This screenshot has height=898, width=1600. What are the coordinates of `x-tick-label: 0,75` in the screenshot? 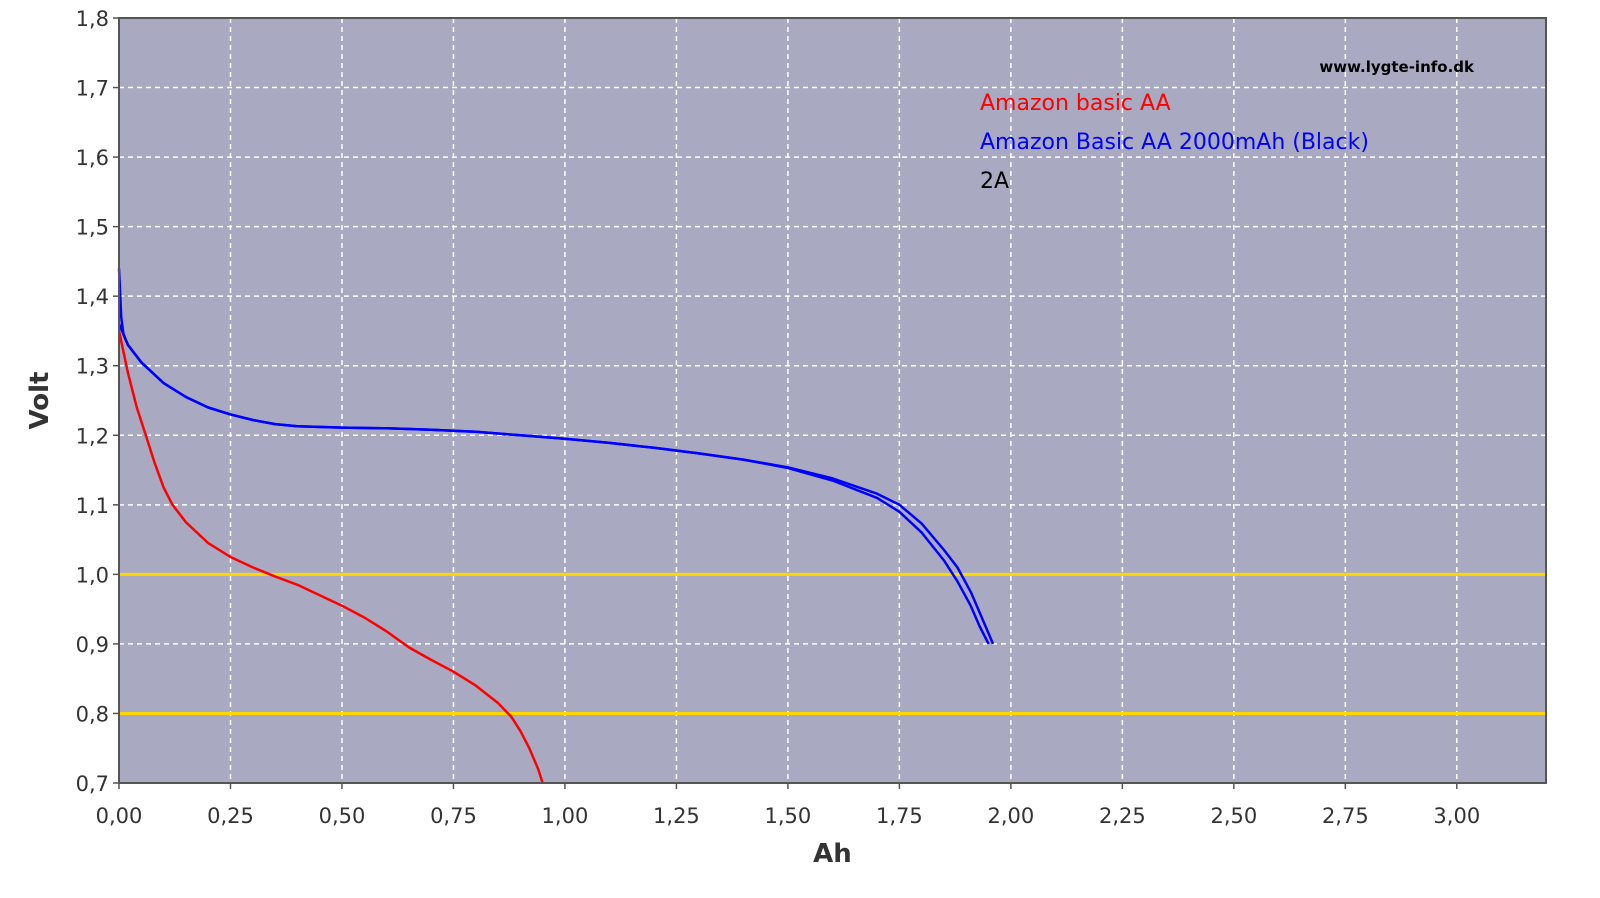 It's located at (453, 816).